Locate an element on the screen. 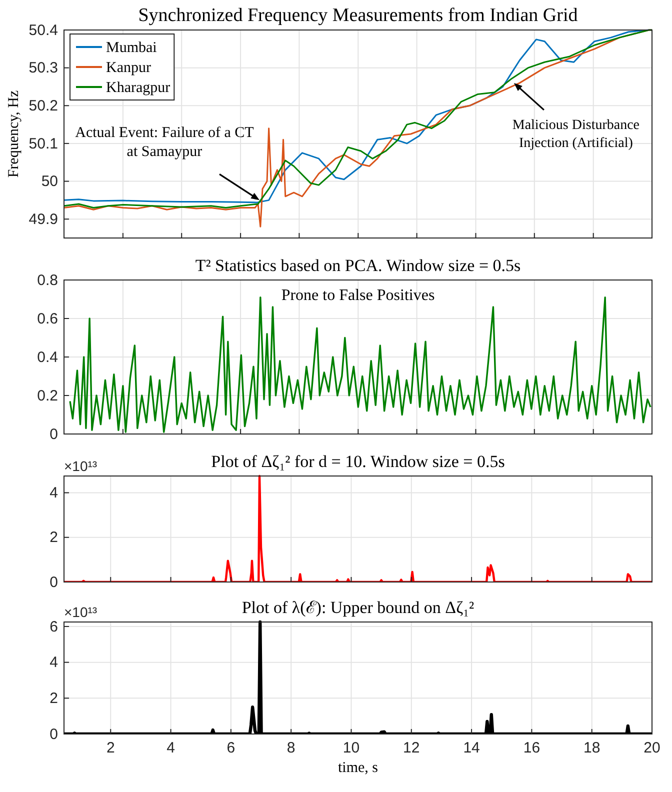  legend-label: Kharagpur is located at coordinates (138, 88).